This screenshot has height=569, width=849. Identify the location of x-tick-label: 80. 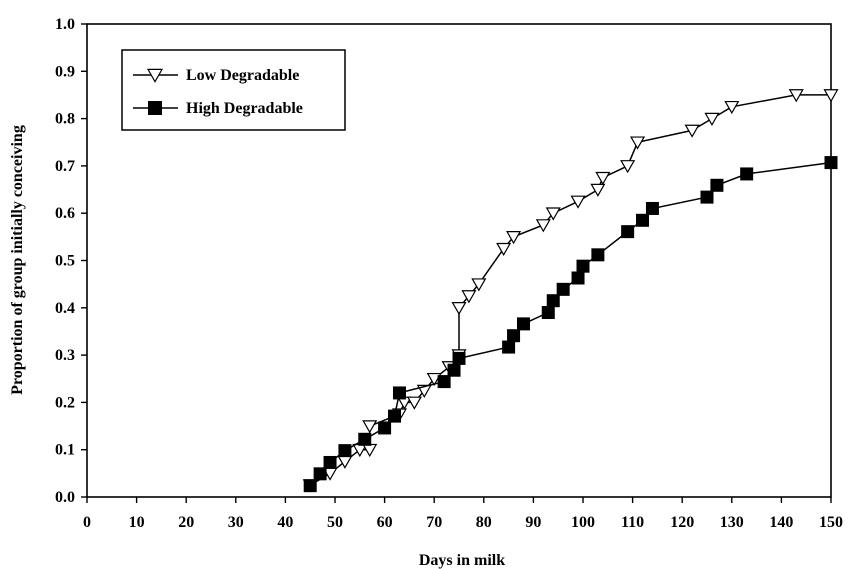
(484, 522).